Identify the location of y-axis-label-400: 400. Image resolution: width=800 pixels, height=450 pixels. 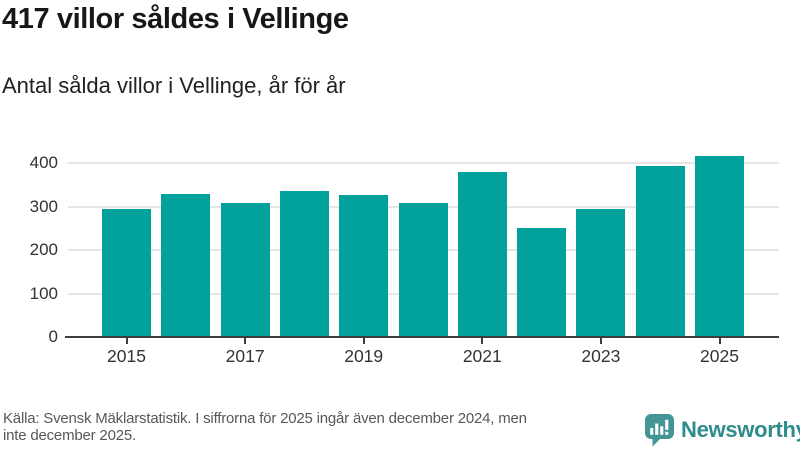
(43, 163).